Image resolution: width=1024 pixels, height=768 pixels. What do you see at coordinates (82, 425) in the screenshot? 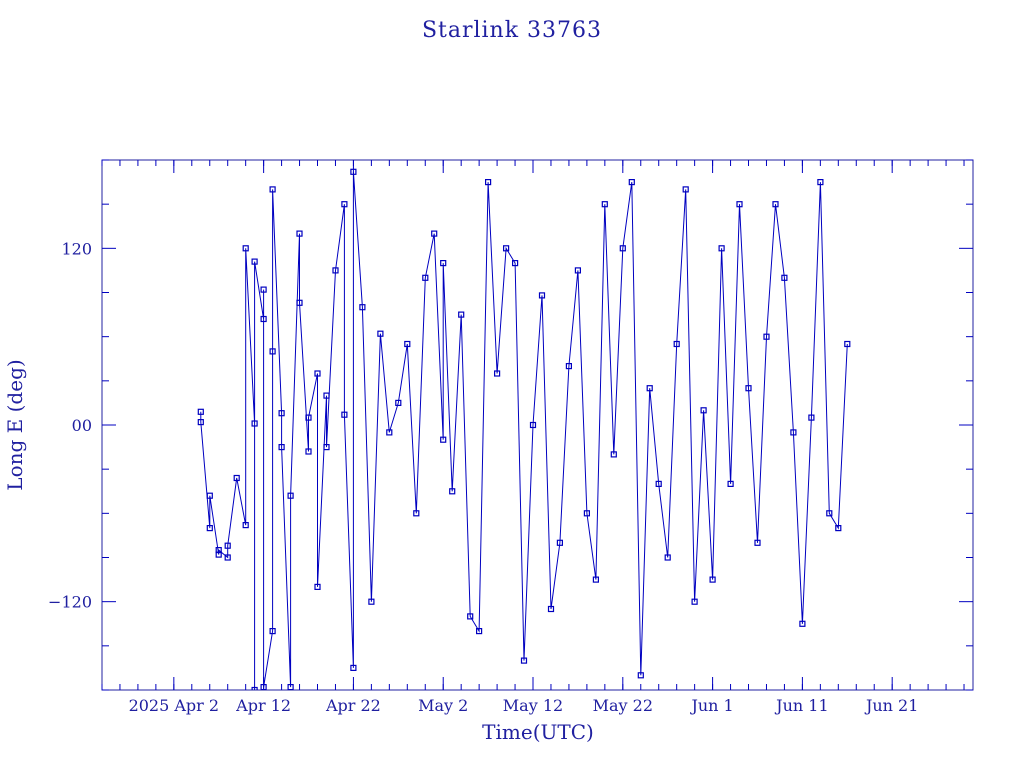
I see `y-tick-label: 00` at bounding box center [82, 425].